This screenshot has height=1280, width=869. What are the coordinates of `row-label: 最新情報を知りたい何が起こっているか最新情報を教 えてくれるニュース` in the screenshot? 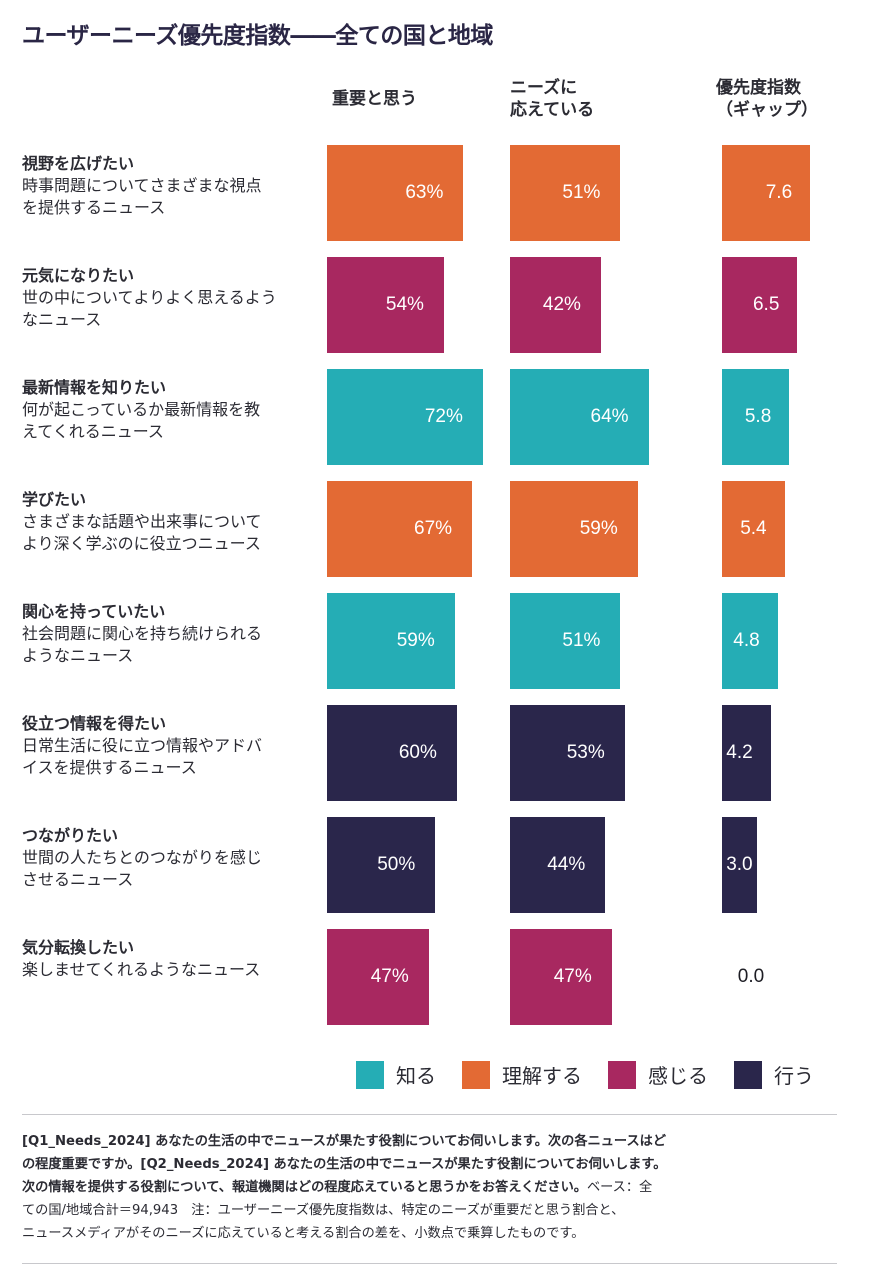 It's located at (169, 410).